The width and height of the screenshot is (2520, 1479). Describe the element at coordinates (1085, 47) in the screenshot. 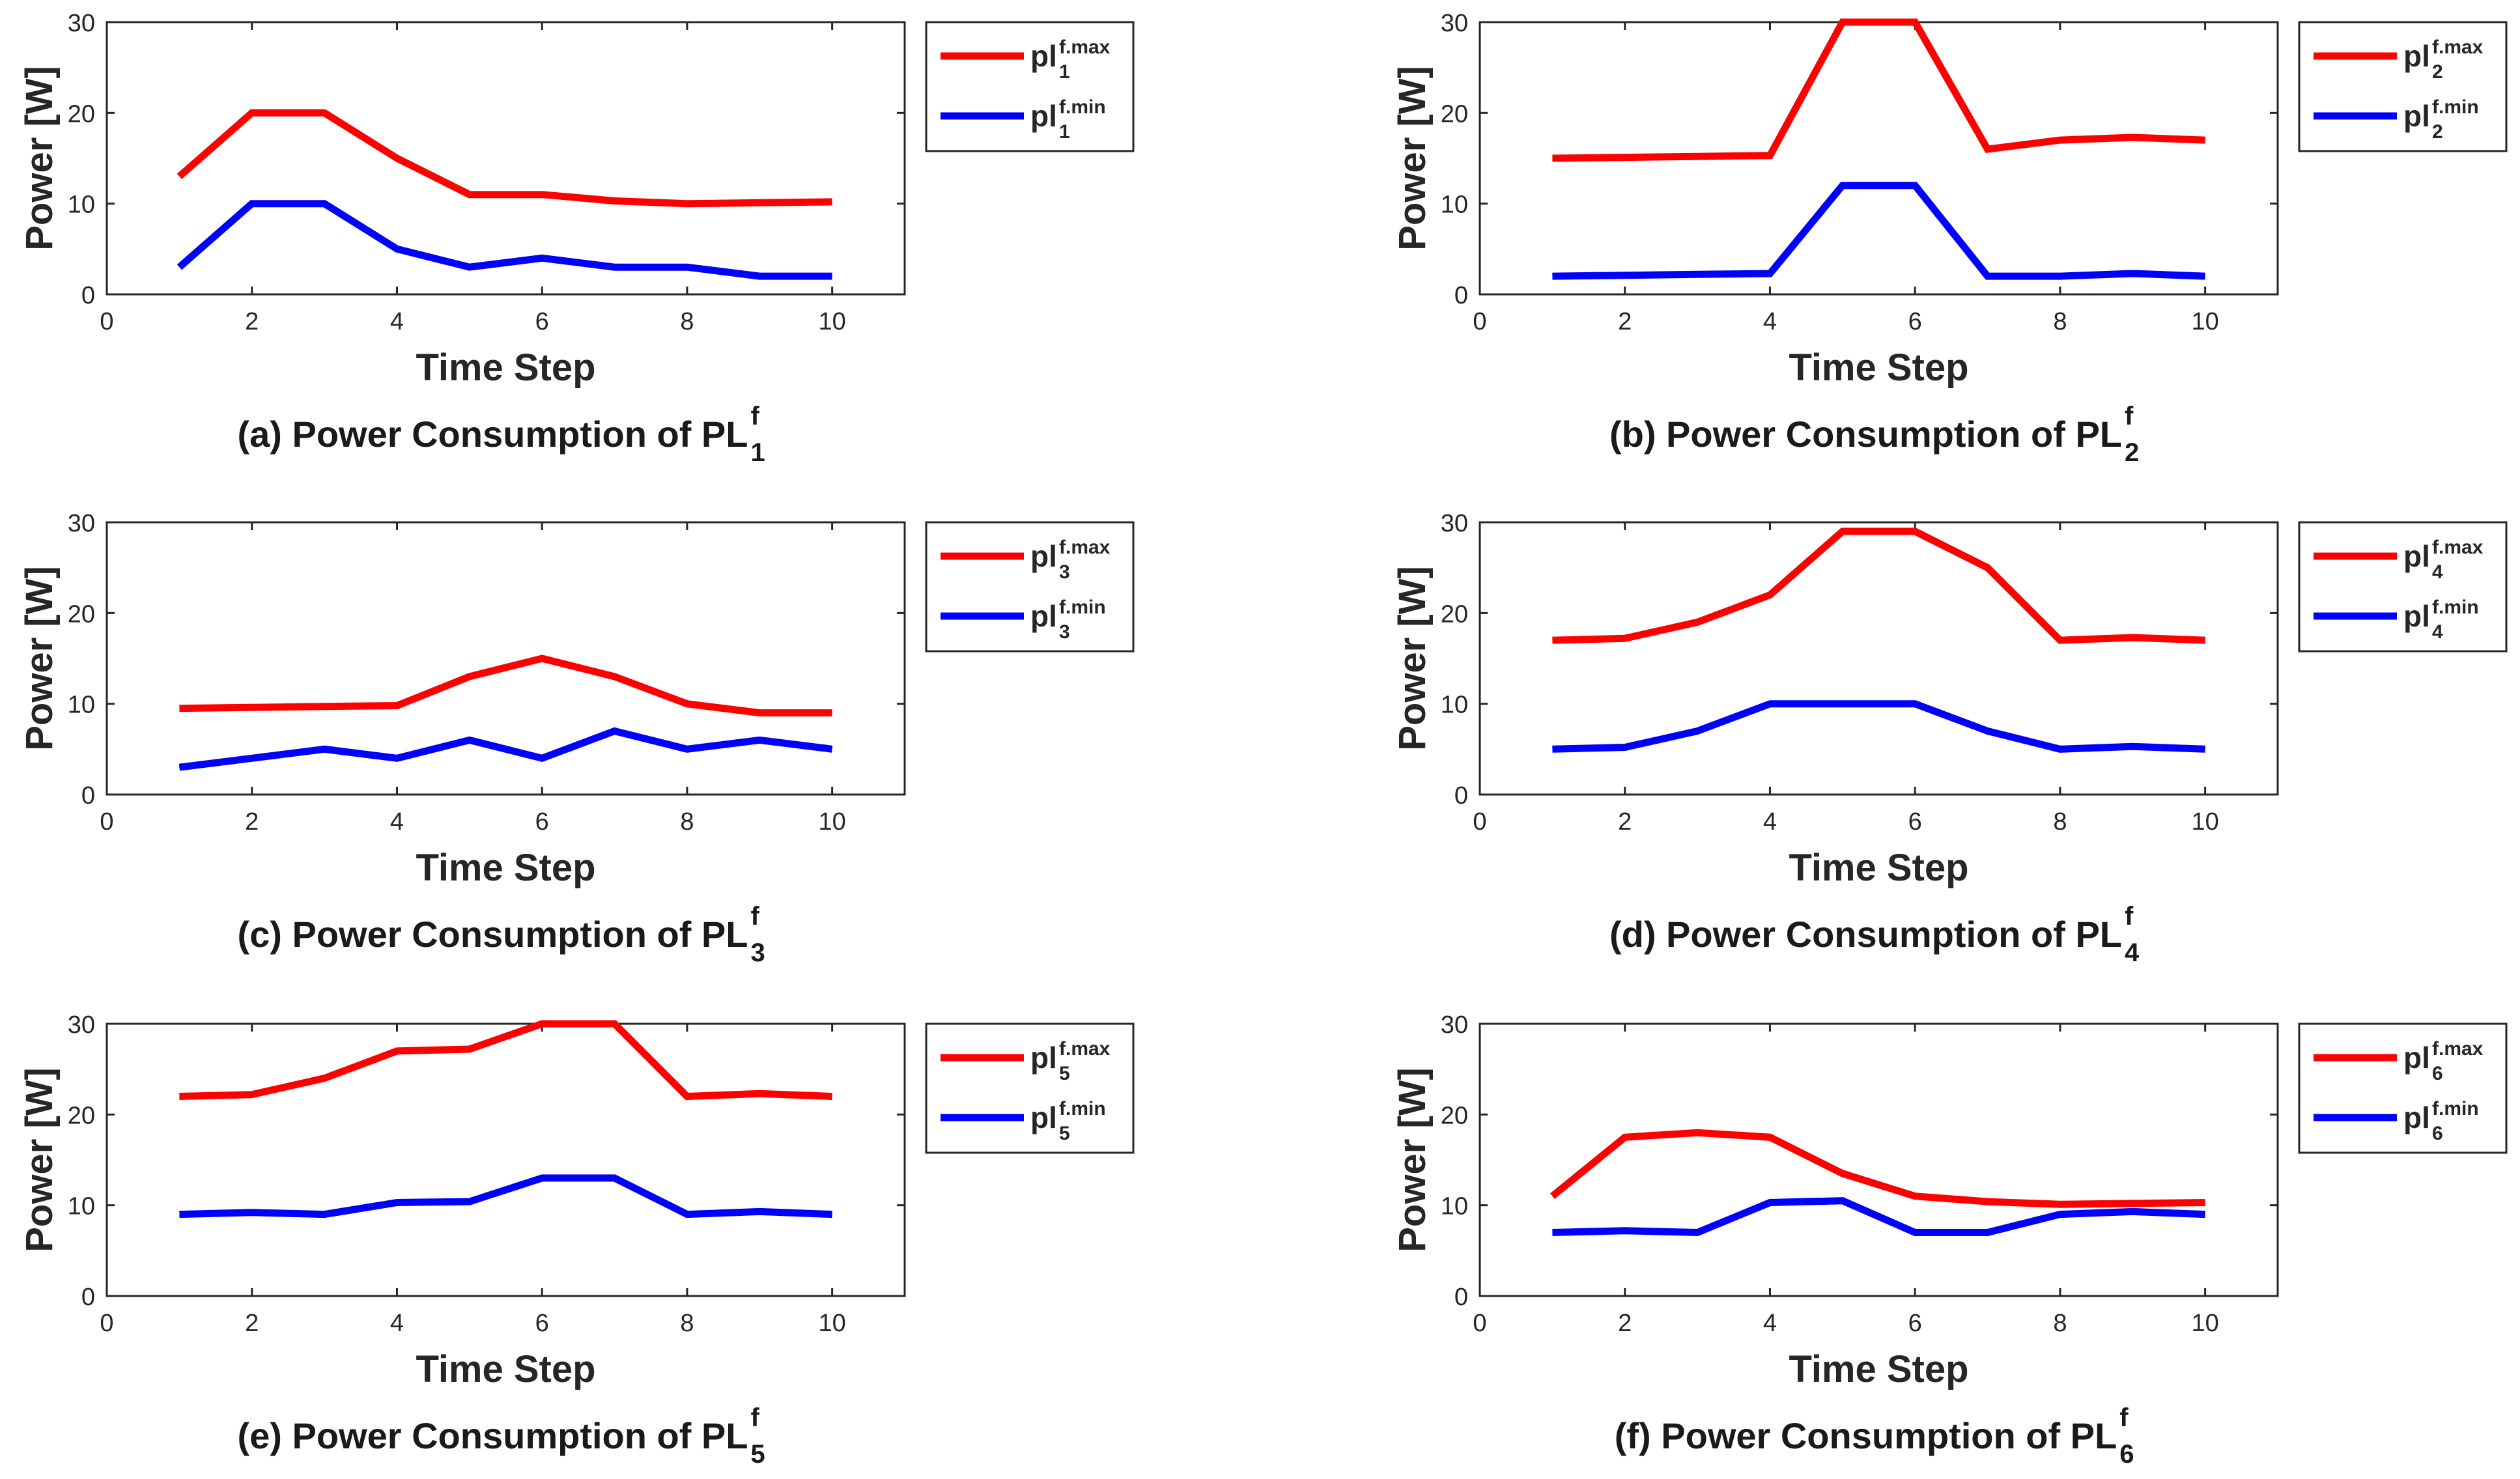

I see `legend-sup-max: f.max` at that location.